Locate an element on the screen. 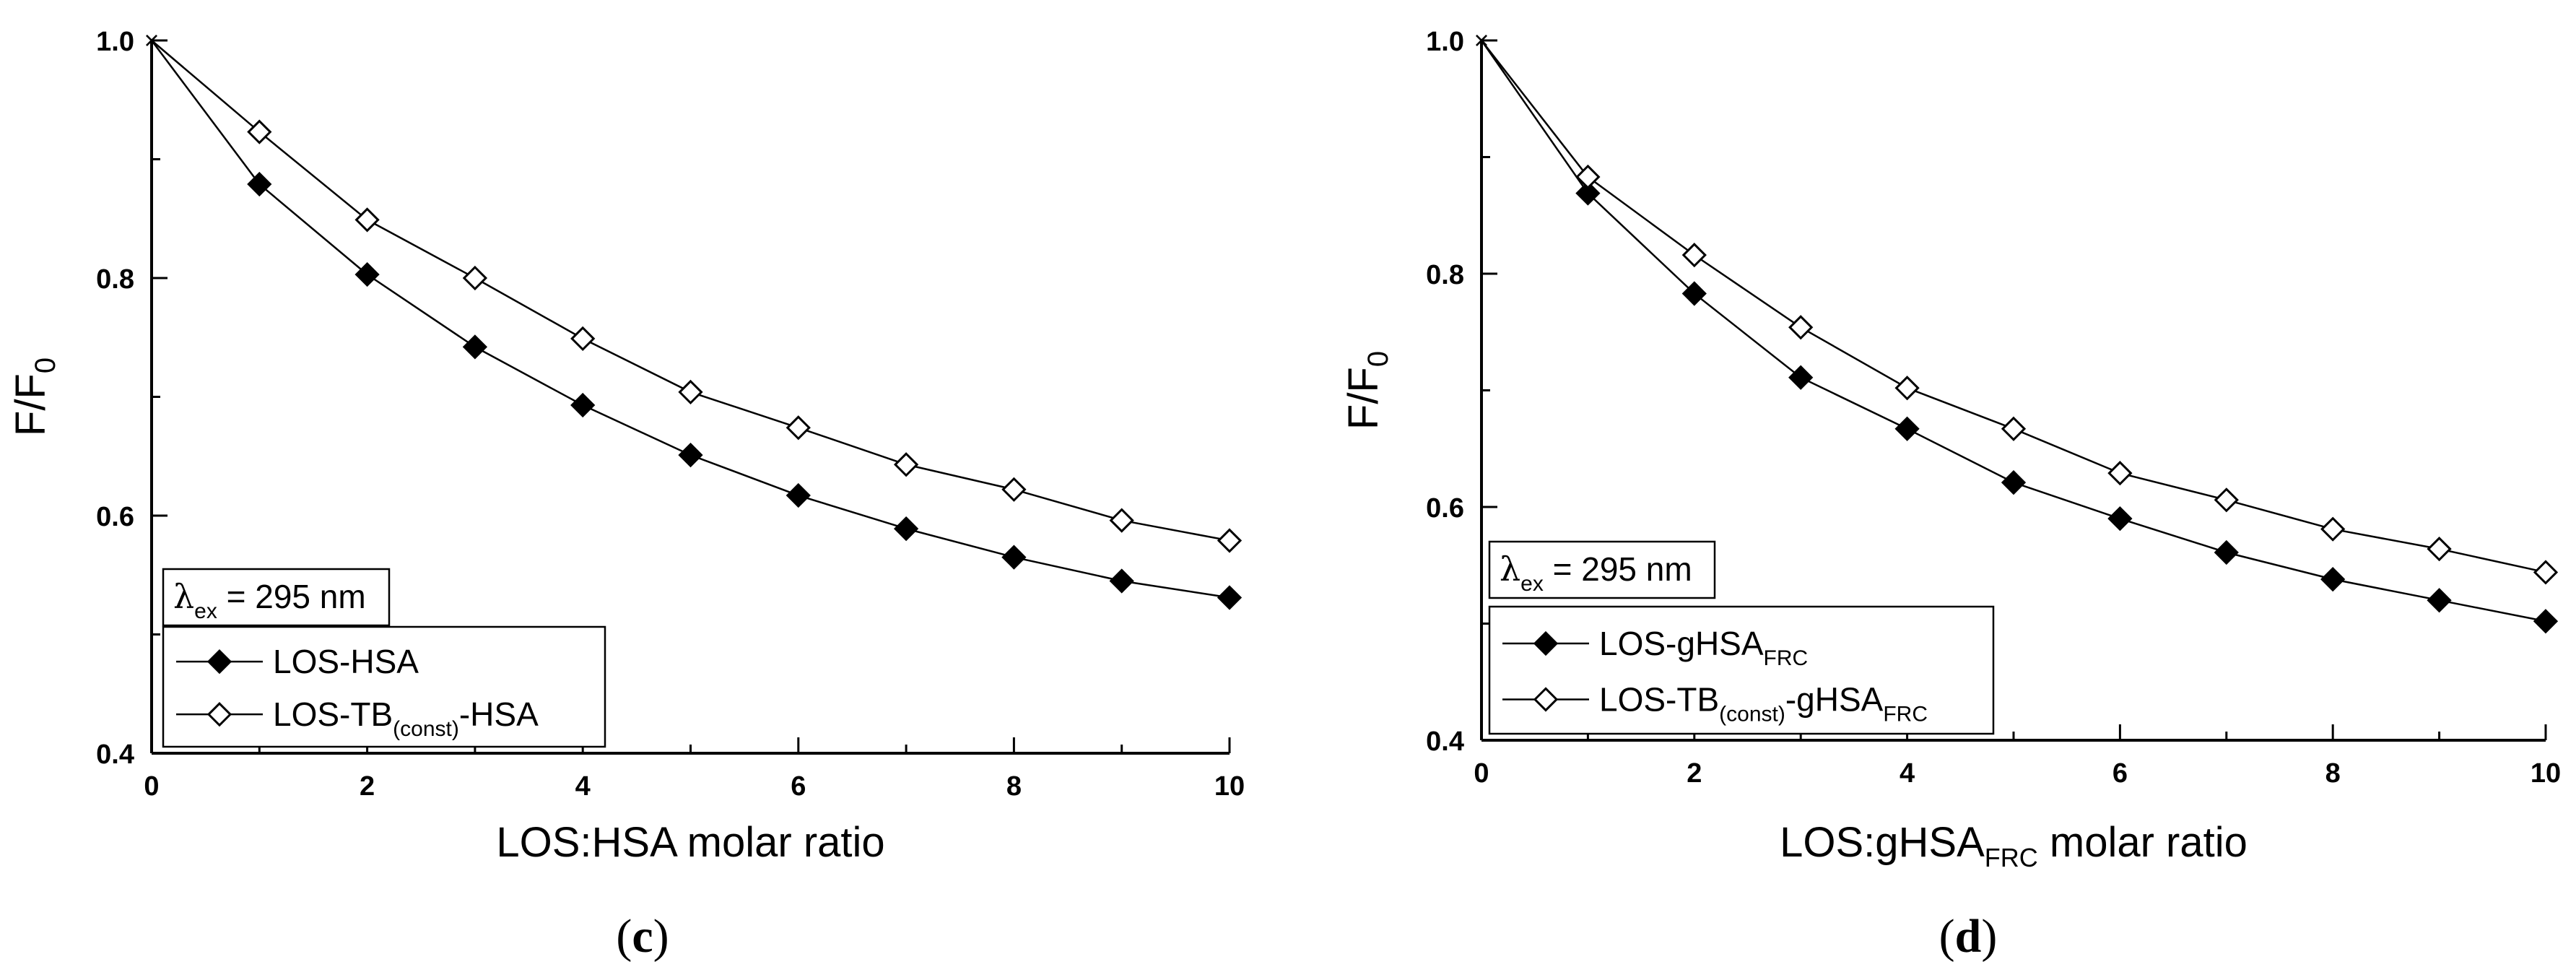 Image resolution: width=2576 pixels, height=967 pixels. legend-item: LOS-HSA is located at coordinates (297, 661).